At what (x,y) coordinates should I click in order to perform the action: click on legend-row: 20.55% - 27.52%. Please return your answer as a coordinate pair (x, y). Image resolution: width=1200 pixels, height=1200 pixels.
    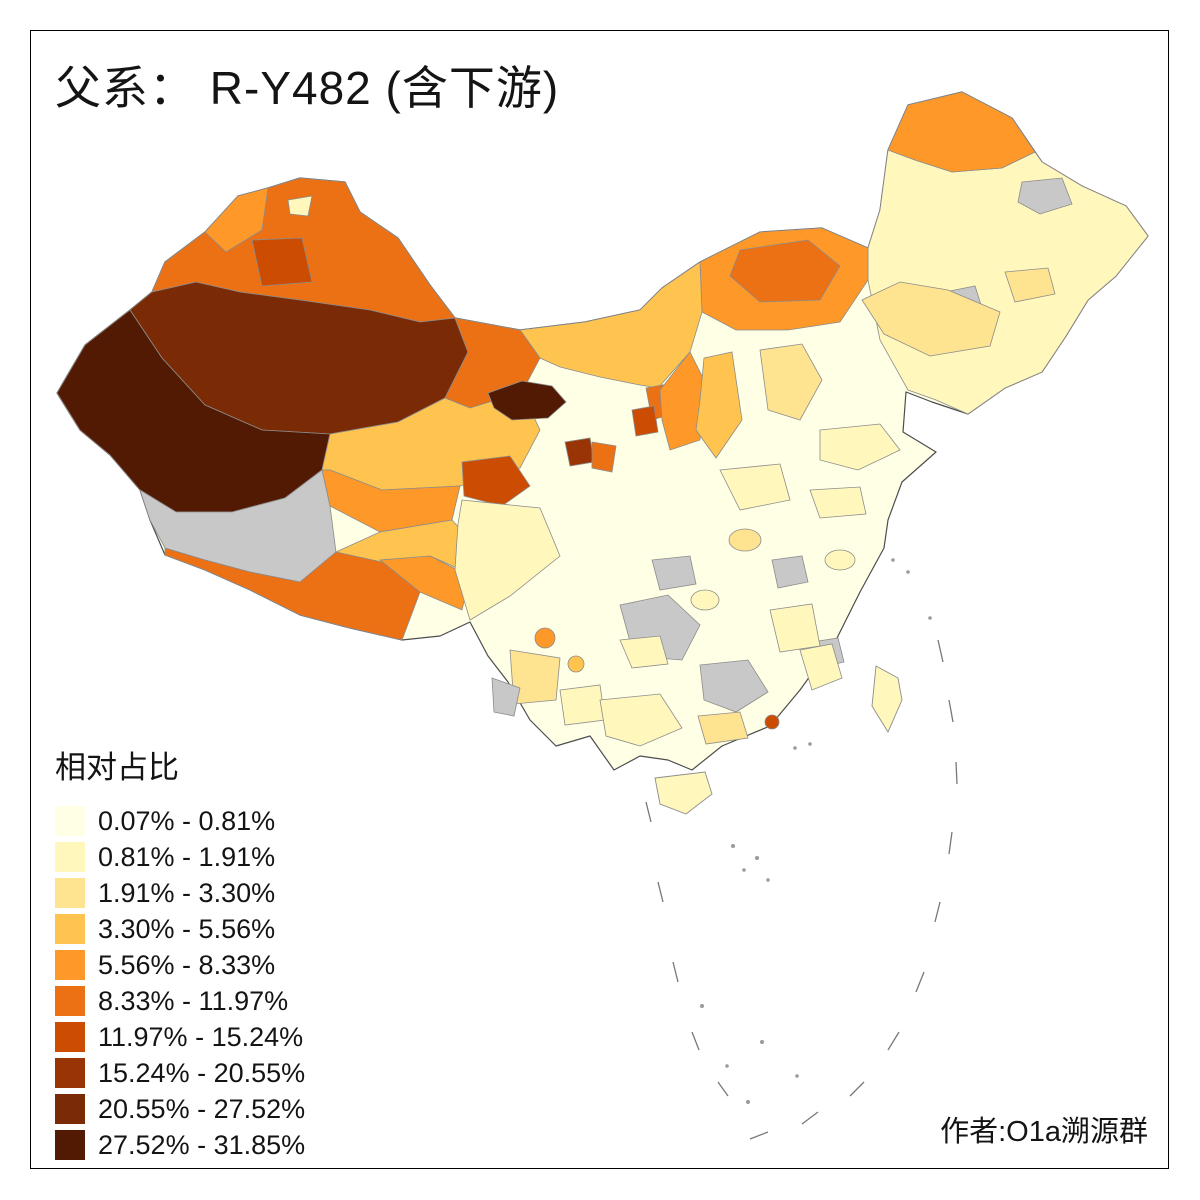
    Looking at the image, I should click on (180, 1109).